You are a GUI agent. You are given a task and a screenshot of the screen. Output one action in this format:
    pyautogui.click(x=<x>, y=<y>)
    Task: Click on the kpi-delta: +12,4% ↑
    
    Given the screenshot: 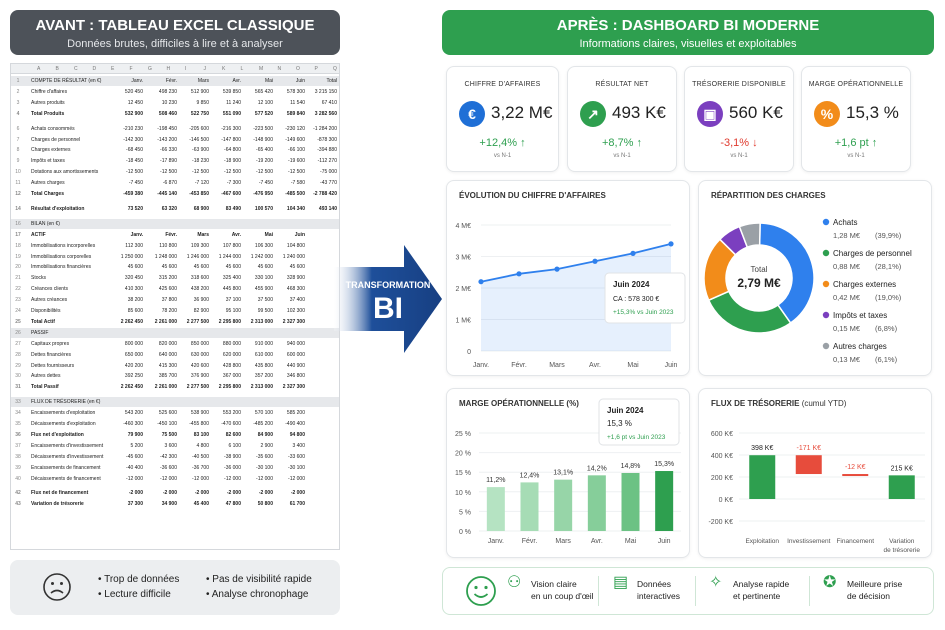 What is the action you would take?
    pyautogui.click(x=502, y=143)
    